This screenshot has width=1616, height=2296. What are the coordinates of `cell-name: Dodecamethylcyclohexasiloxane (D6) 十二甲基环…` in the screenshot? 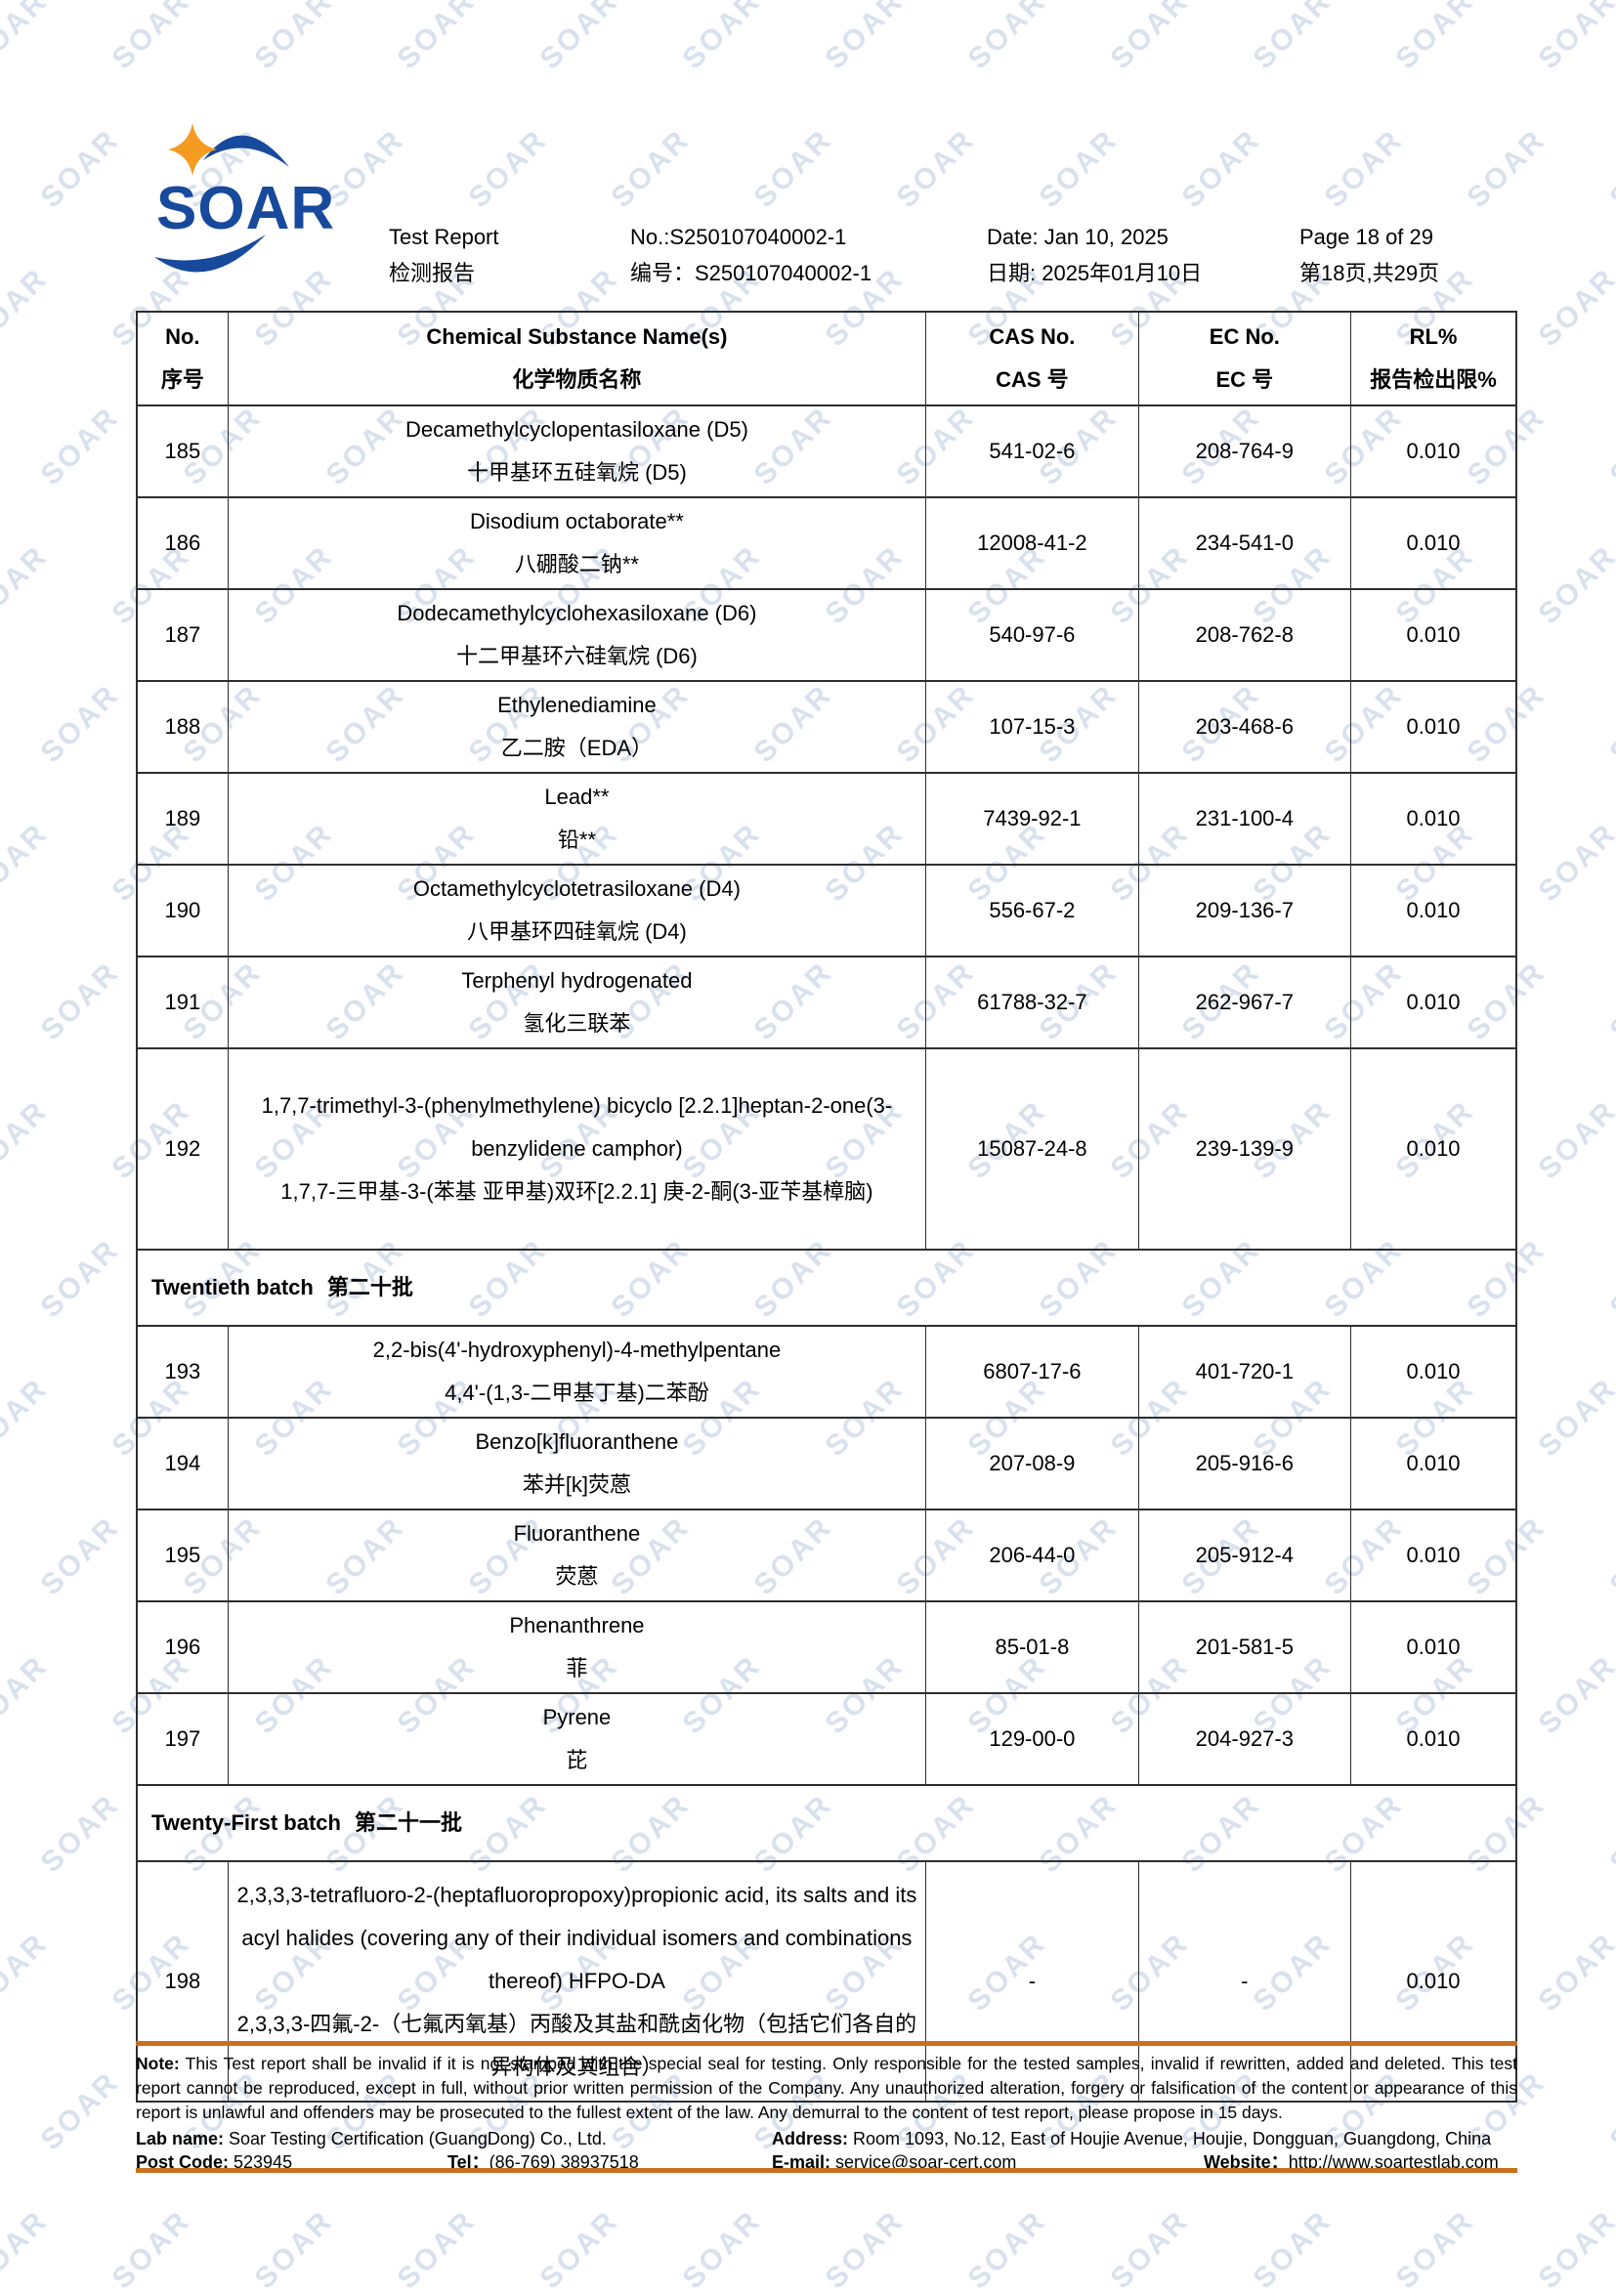 It's located at (577, 635).